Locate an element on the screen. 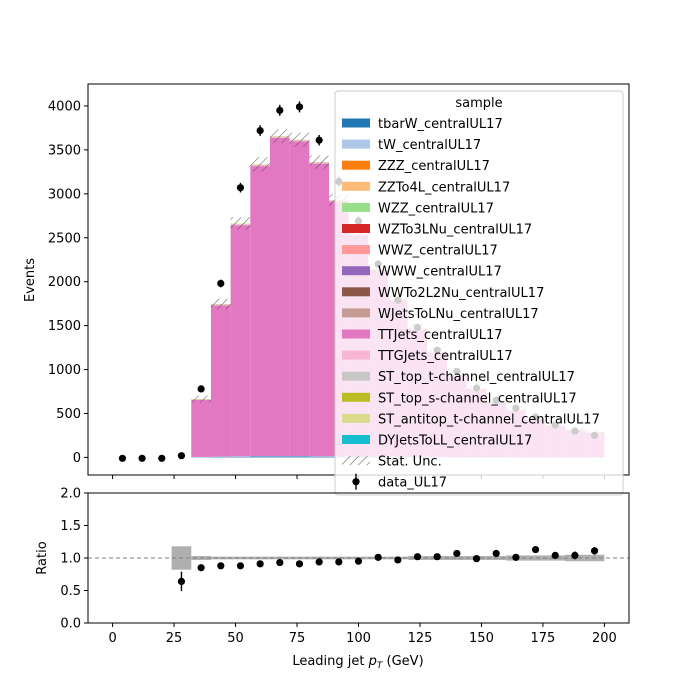  ratio-x-tick-label: 150 is located at coordinates (481, 638).